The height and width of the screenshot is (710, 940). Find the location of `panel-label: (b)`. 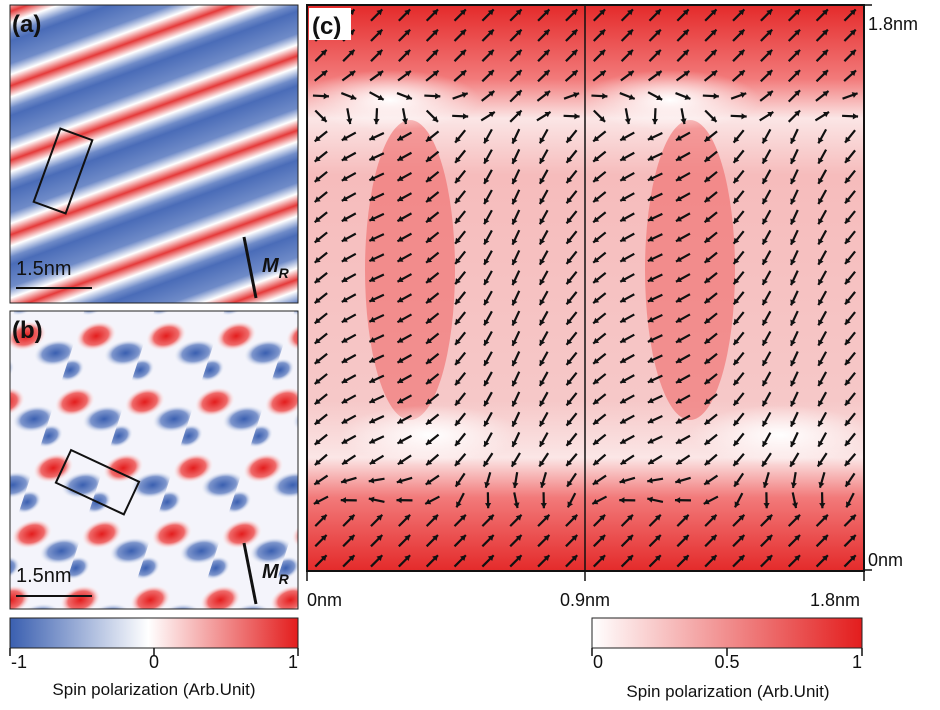

panel-label: (b) is located at coordinates (27, 330).